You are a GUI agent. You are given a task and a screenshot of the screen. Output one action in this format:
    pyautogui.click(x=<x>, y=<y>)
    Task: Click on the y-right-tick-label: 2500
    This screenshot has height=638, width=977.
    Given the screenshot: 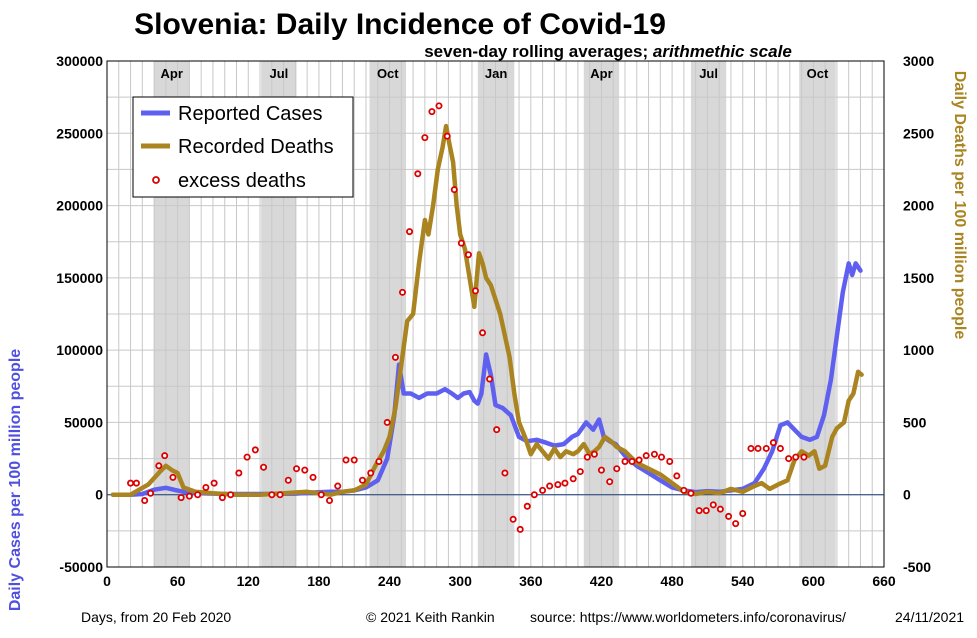 What is the action you would take?
    pyautogui.click(x=918, y=133)
    